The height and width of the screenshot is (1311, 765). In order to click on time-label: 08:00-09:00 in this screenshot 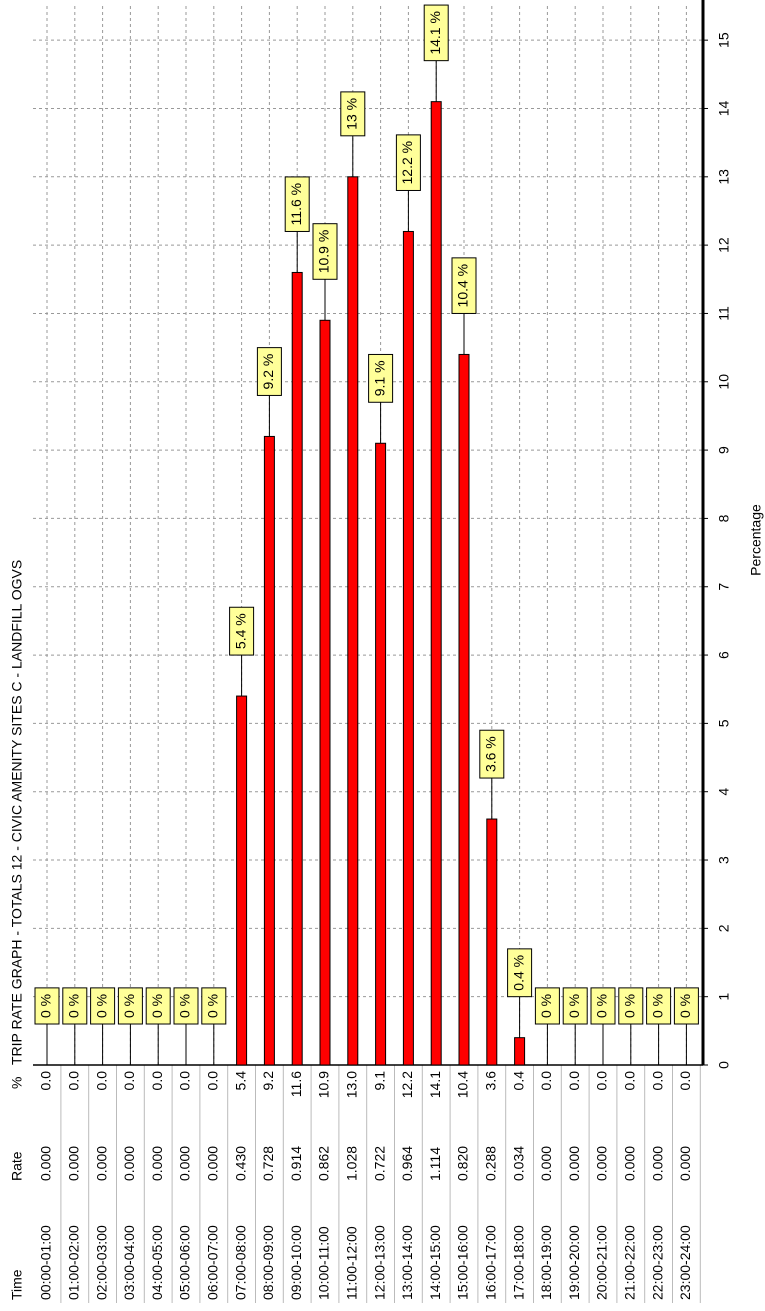, I will do `click(268, 1262)`.